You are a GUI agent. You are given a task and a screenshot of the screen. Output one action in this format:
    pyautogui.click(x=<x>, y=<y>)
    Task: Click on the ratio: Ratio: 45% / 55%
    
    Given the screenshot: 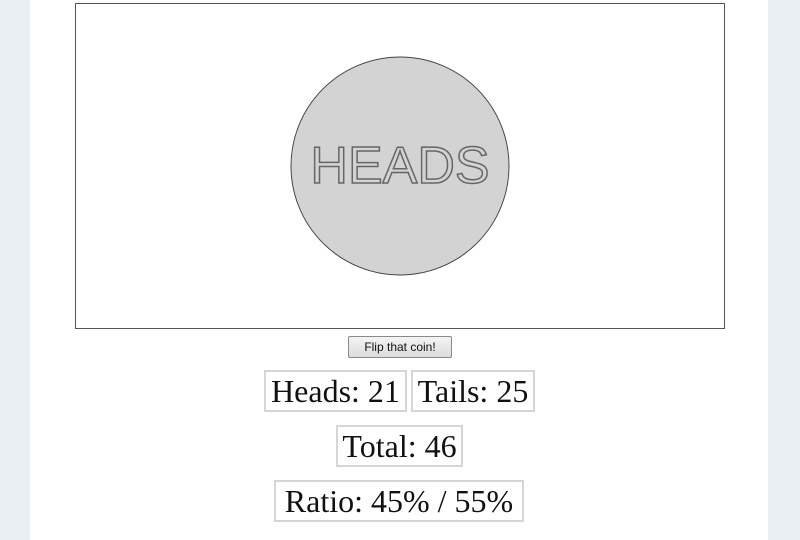 What is the action you would take?
    pyautogui.click(x=399, y=501)
    